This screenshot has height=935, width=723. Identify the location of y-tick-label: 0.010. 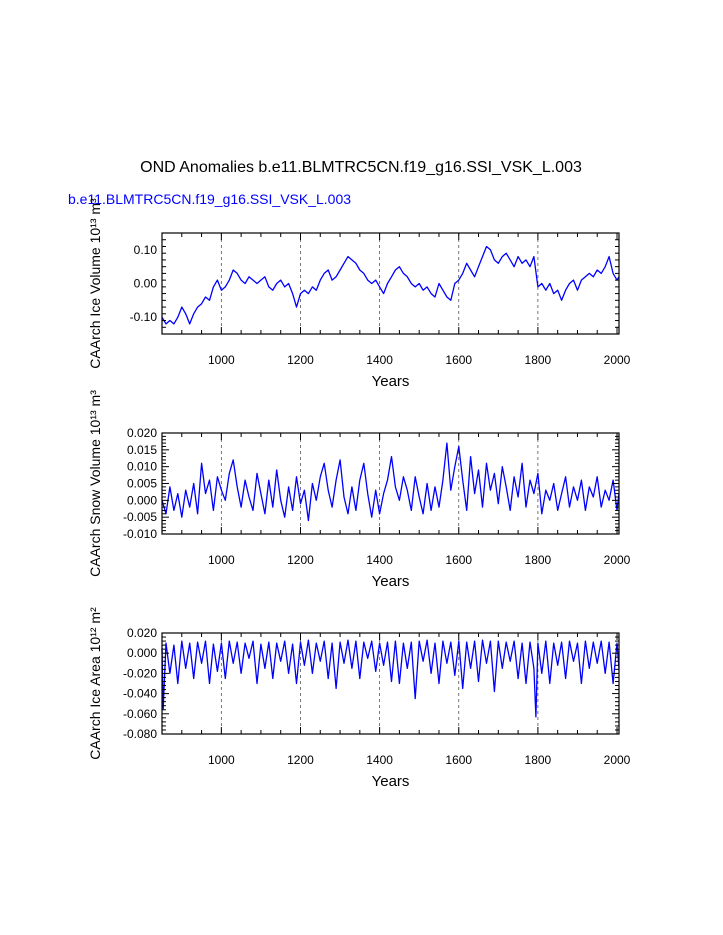
(142, 467).